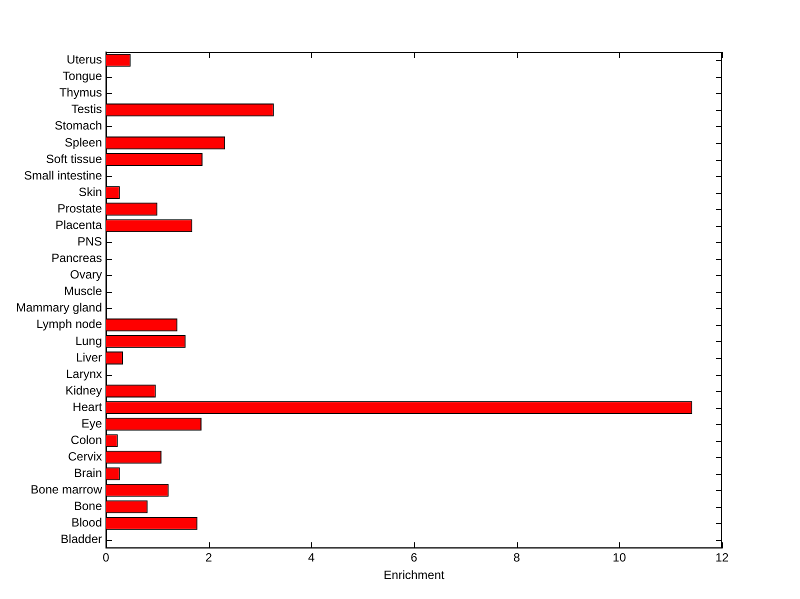 Image resolution: width=800 pixels, height=599 pixels. Describe the element at coordinates (69, 324) in the screenshot. I see `y-tick-label: Lymph node` at that location.